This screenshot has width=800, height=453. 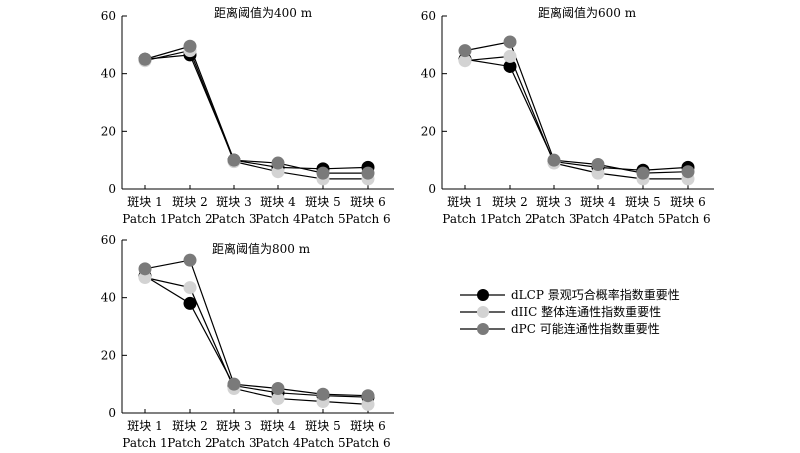 I want to click on legend-marker-dpc, so click(x=483, y=329).